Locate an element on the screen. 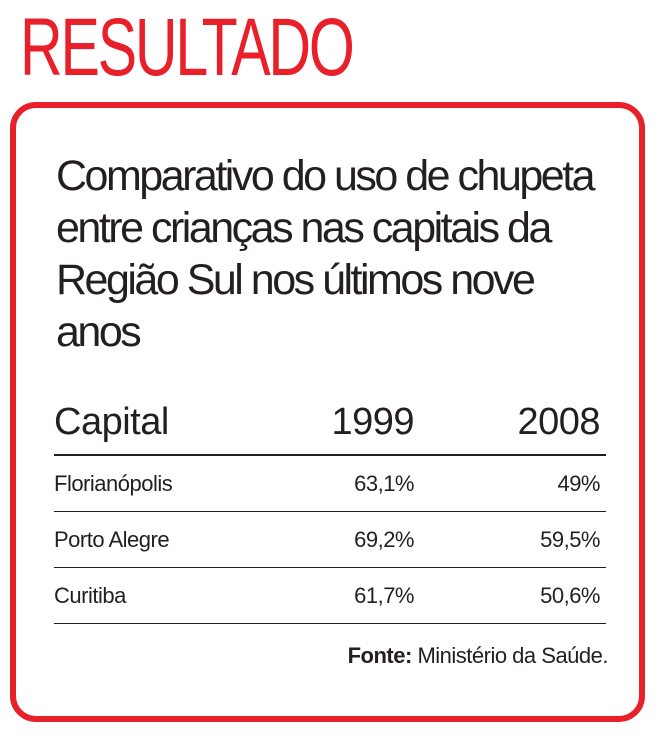 The image size is (660, 741). section-title: RESULTADO is located at coordinates (187, 47).